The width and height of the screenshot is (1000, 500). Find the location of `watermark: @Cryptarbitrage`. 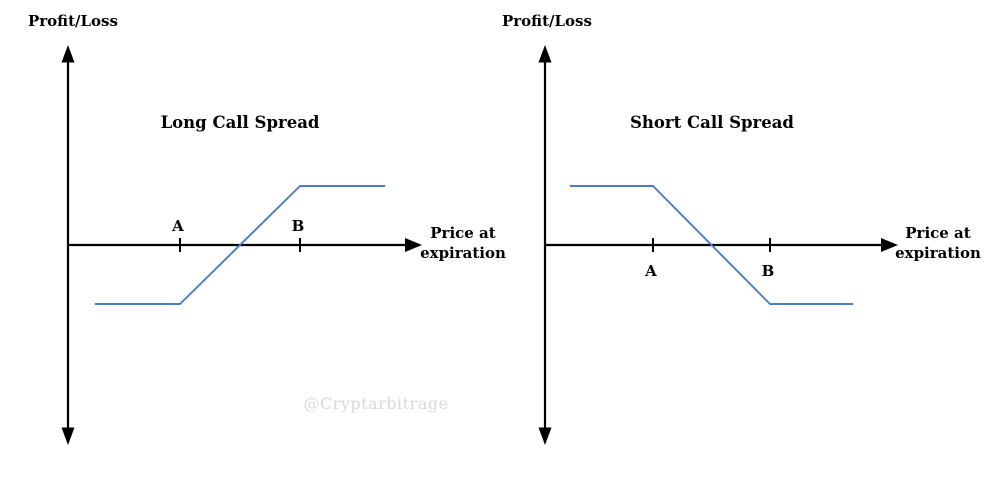

watermark: @Cryptarbitrage is located at coordinates (376, 403).